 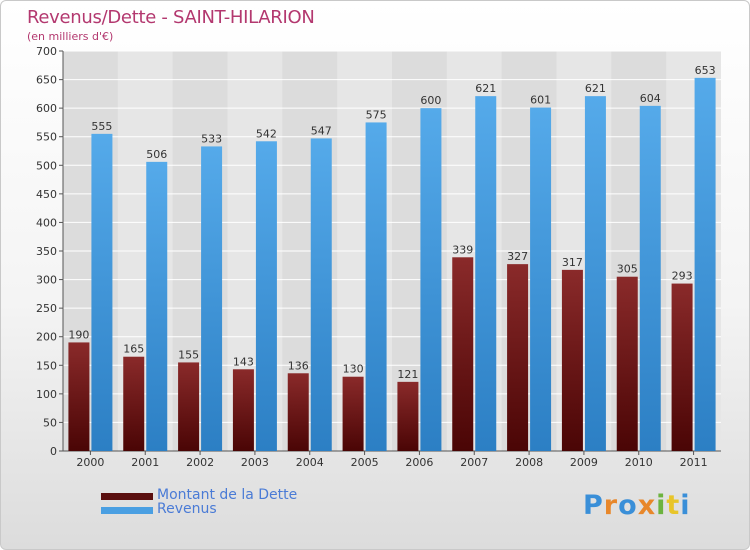 I want to click on data-label: 143, so click(x=243, y=361).